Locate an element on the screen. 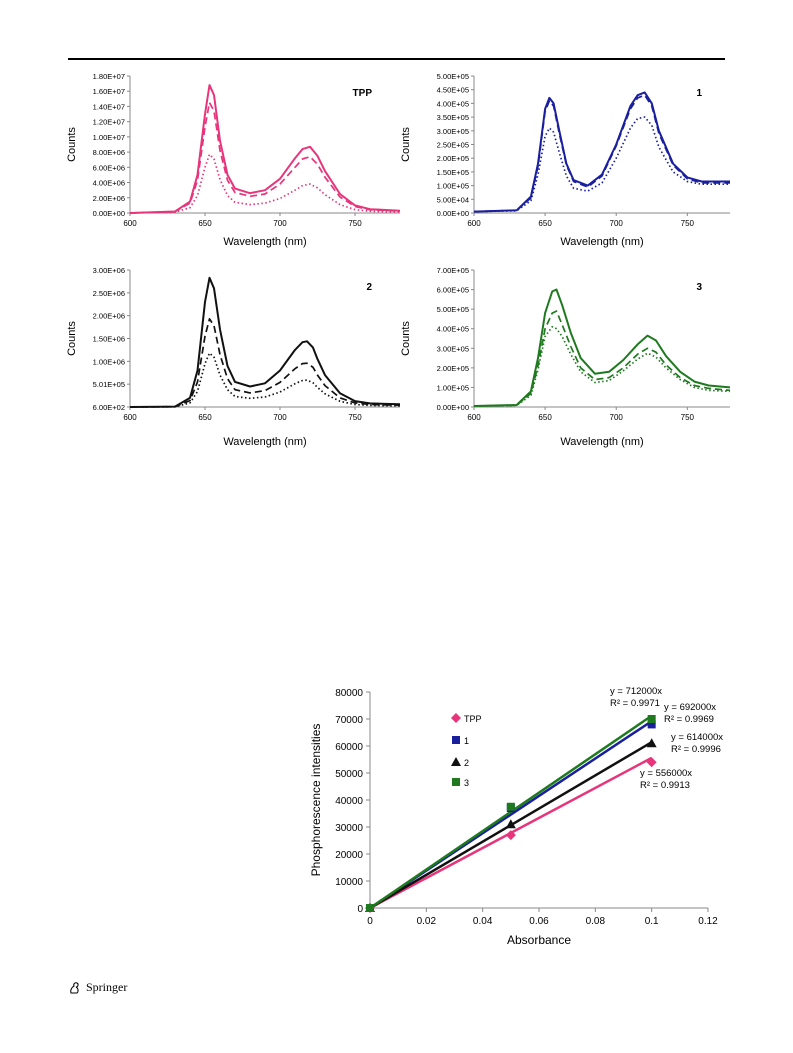 This screenshot has height=1053, width=793. y-tick-label: 40000 is located at coordinates (349, 801).